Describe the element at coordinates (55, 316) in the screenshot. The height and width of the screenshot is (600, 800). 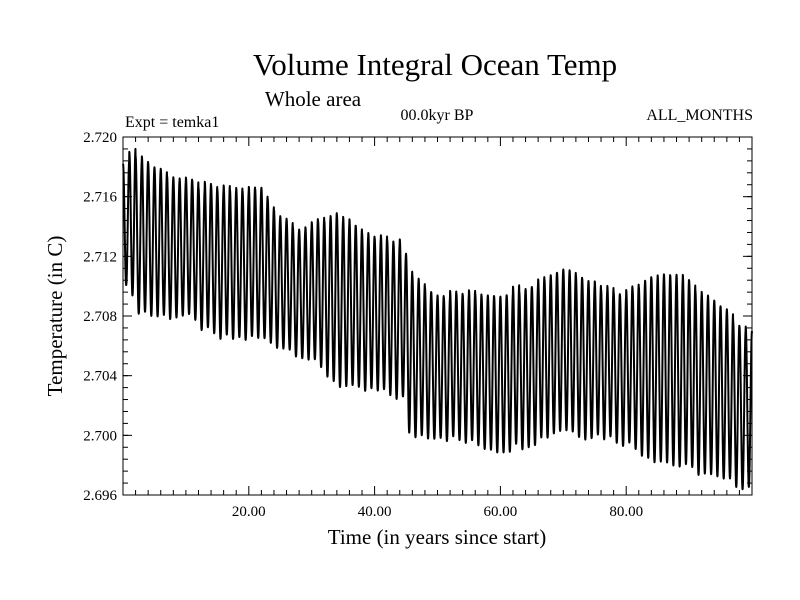
I see `y-axis-label: Temperature (in C)` at that location.